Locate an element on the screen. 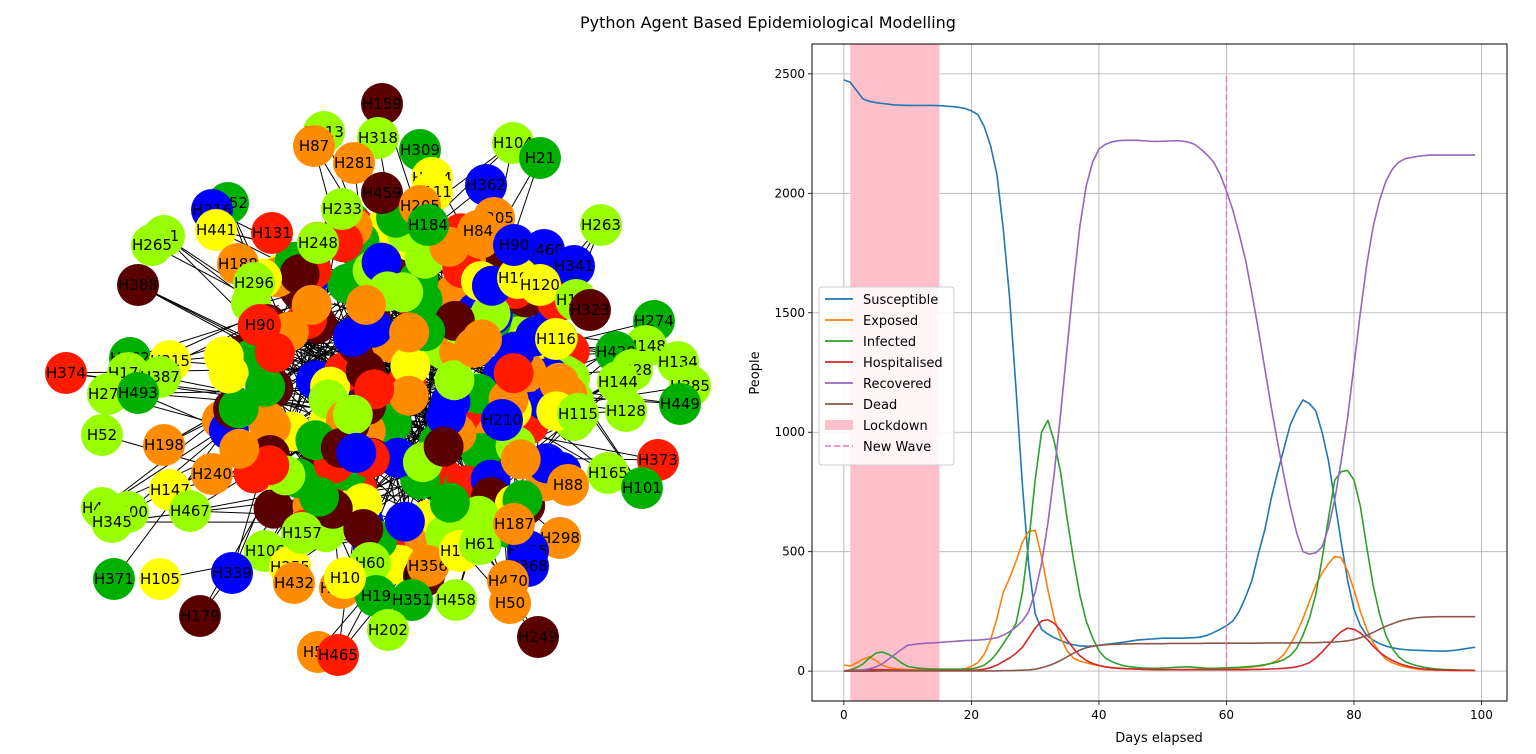  network-node-label: H198 is located at coordinates (164, 445).